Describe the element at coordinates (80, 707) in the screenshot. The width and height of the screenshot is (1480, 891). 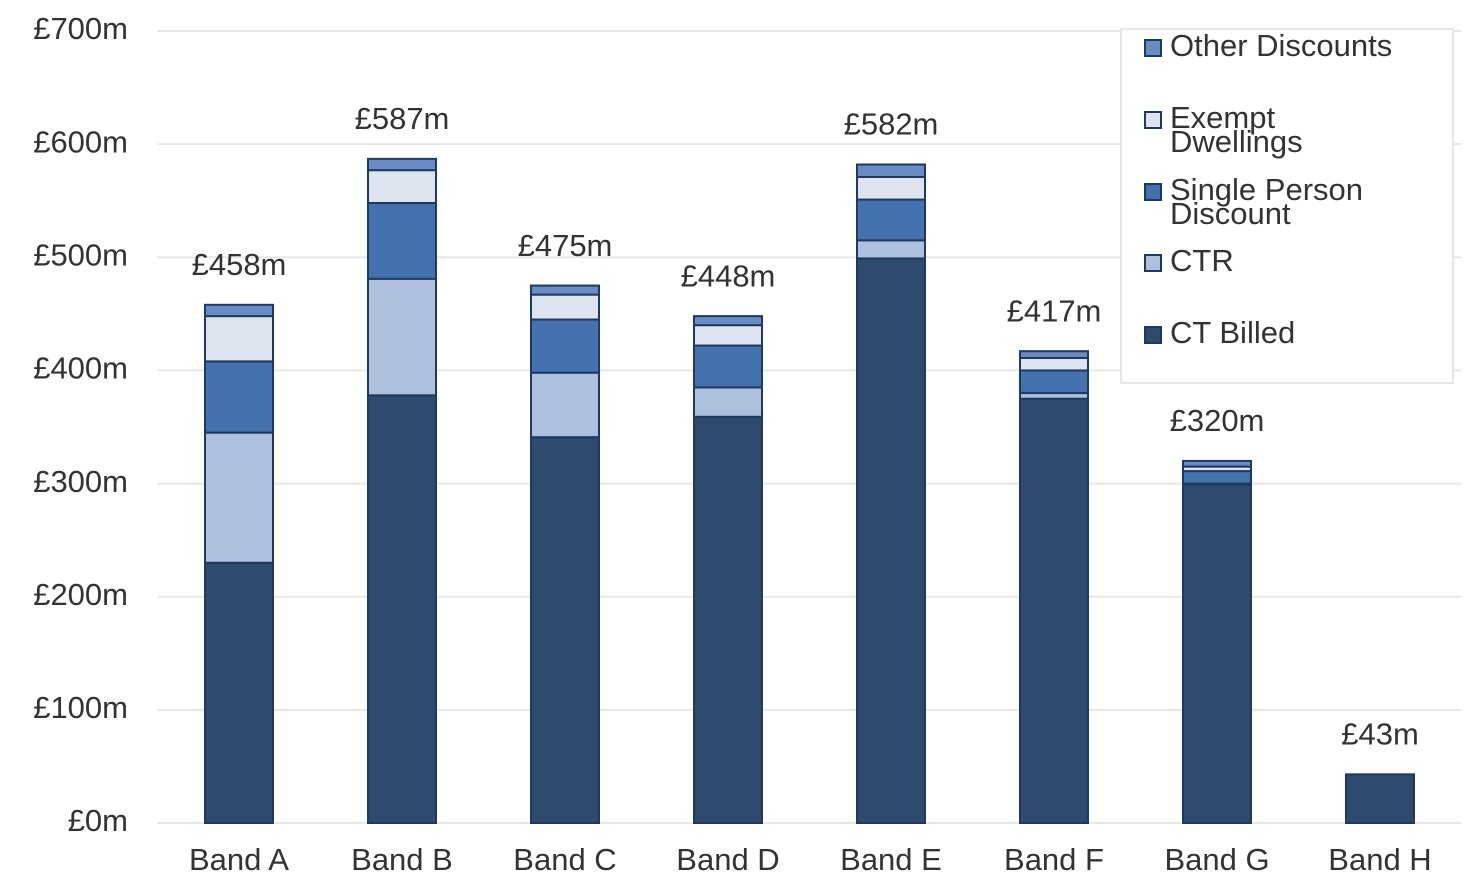
I see `y-tick-label: £100m` at that location.